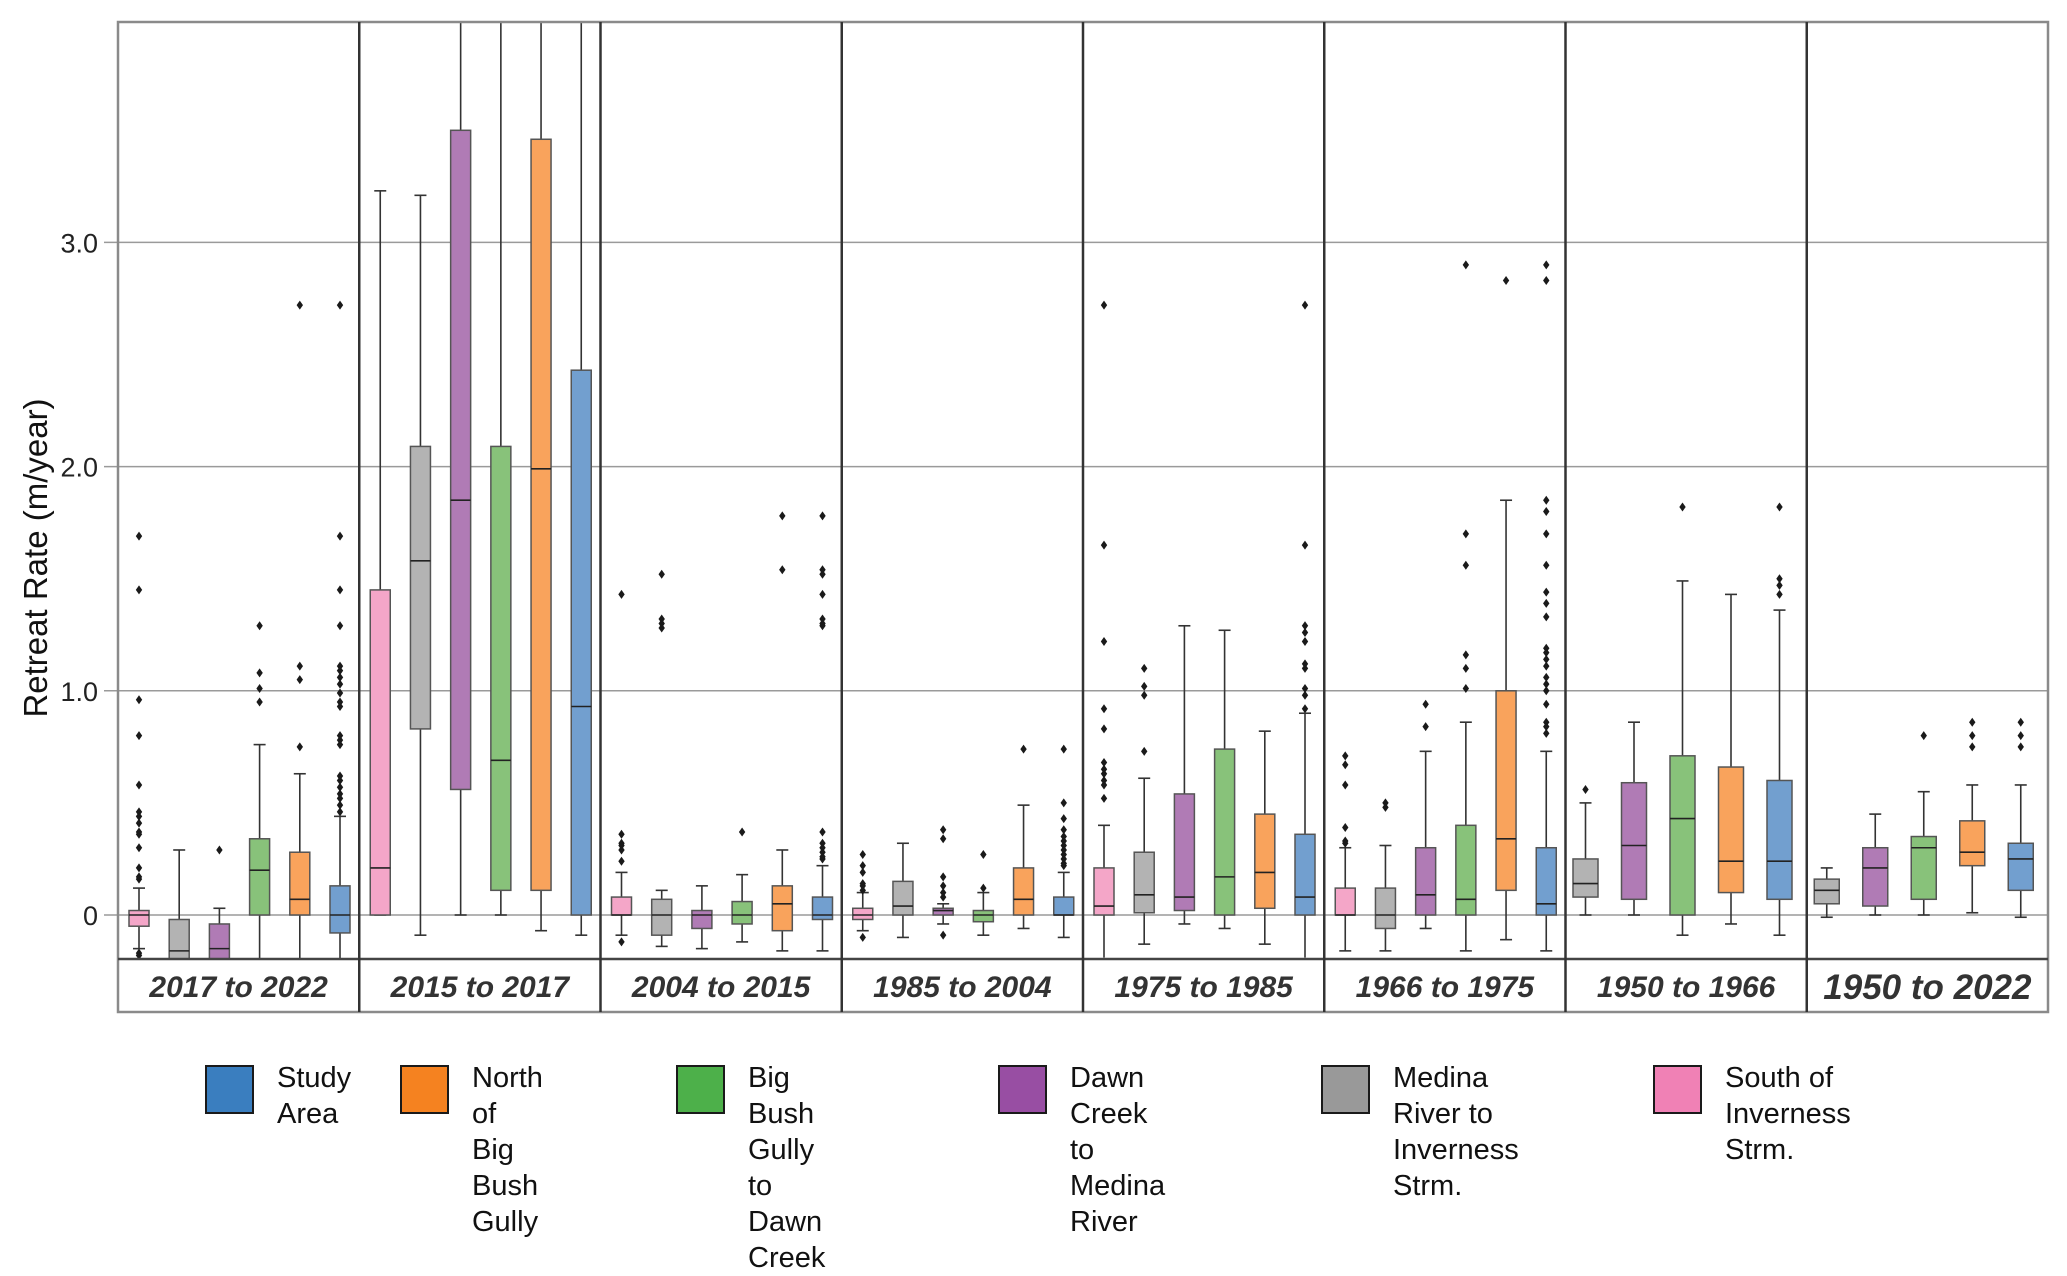  What do you see at coordinates (963, 874) in the screenshot?
I see `panel-1985-to-2004: 1985 to 2004` at bounding box center [963, 874].